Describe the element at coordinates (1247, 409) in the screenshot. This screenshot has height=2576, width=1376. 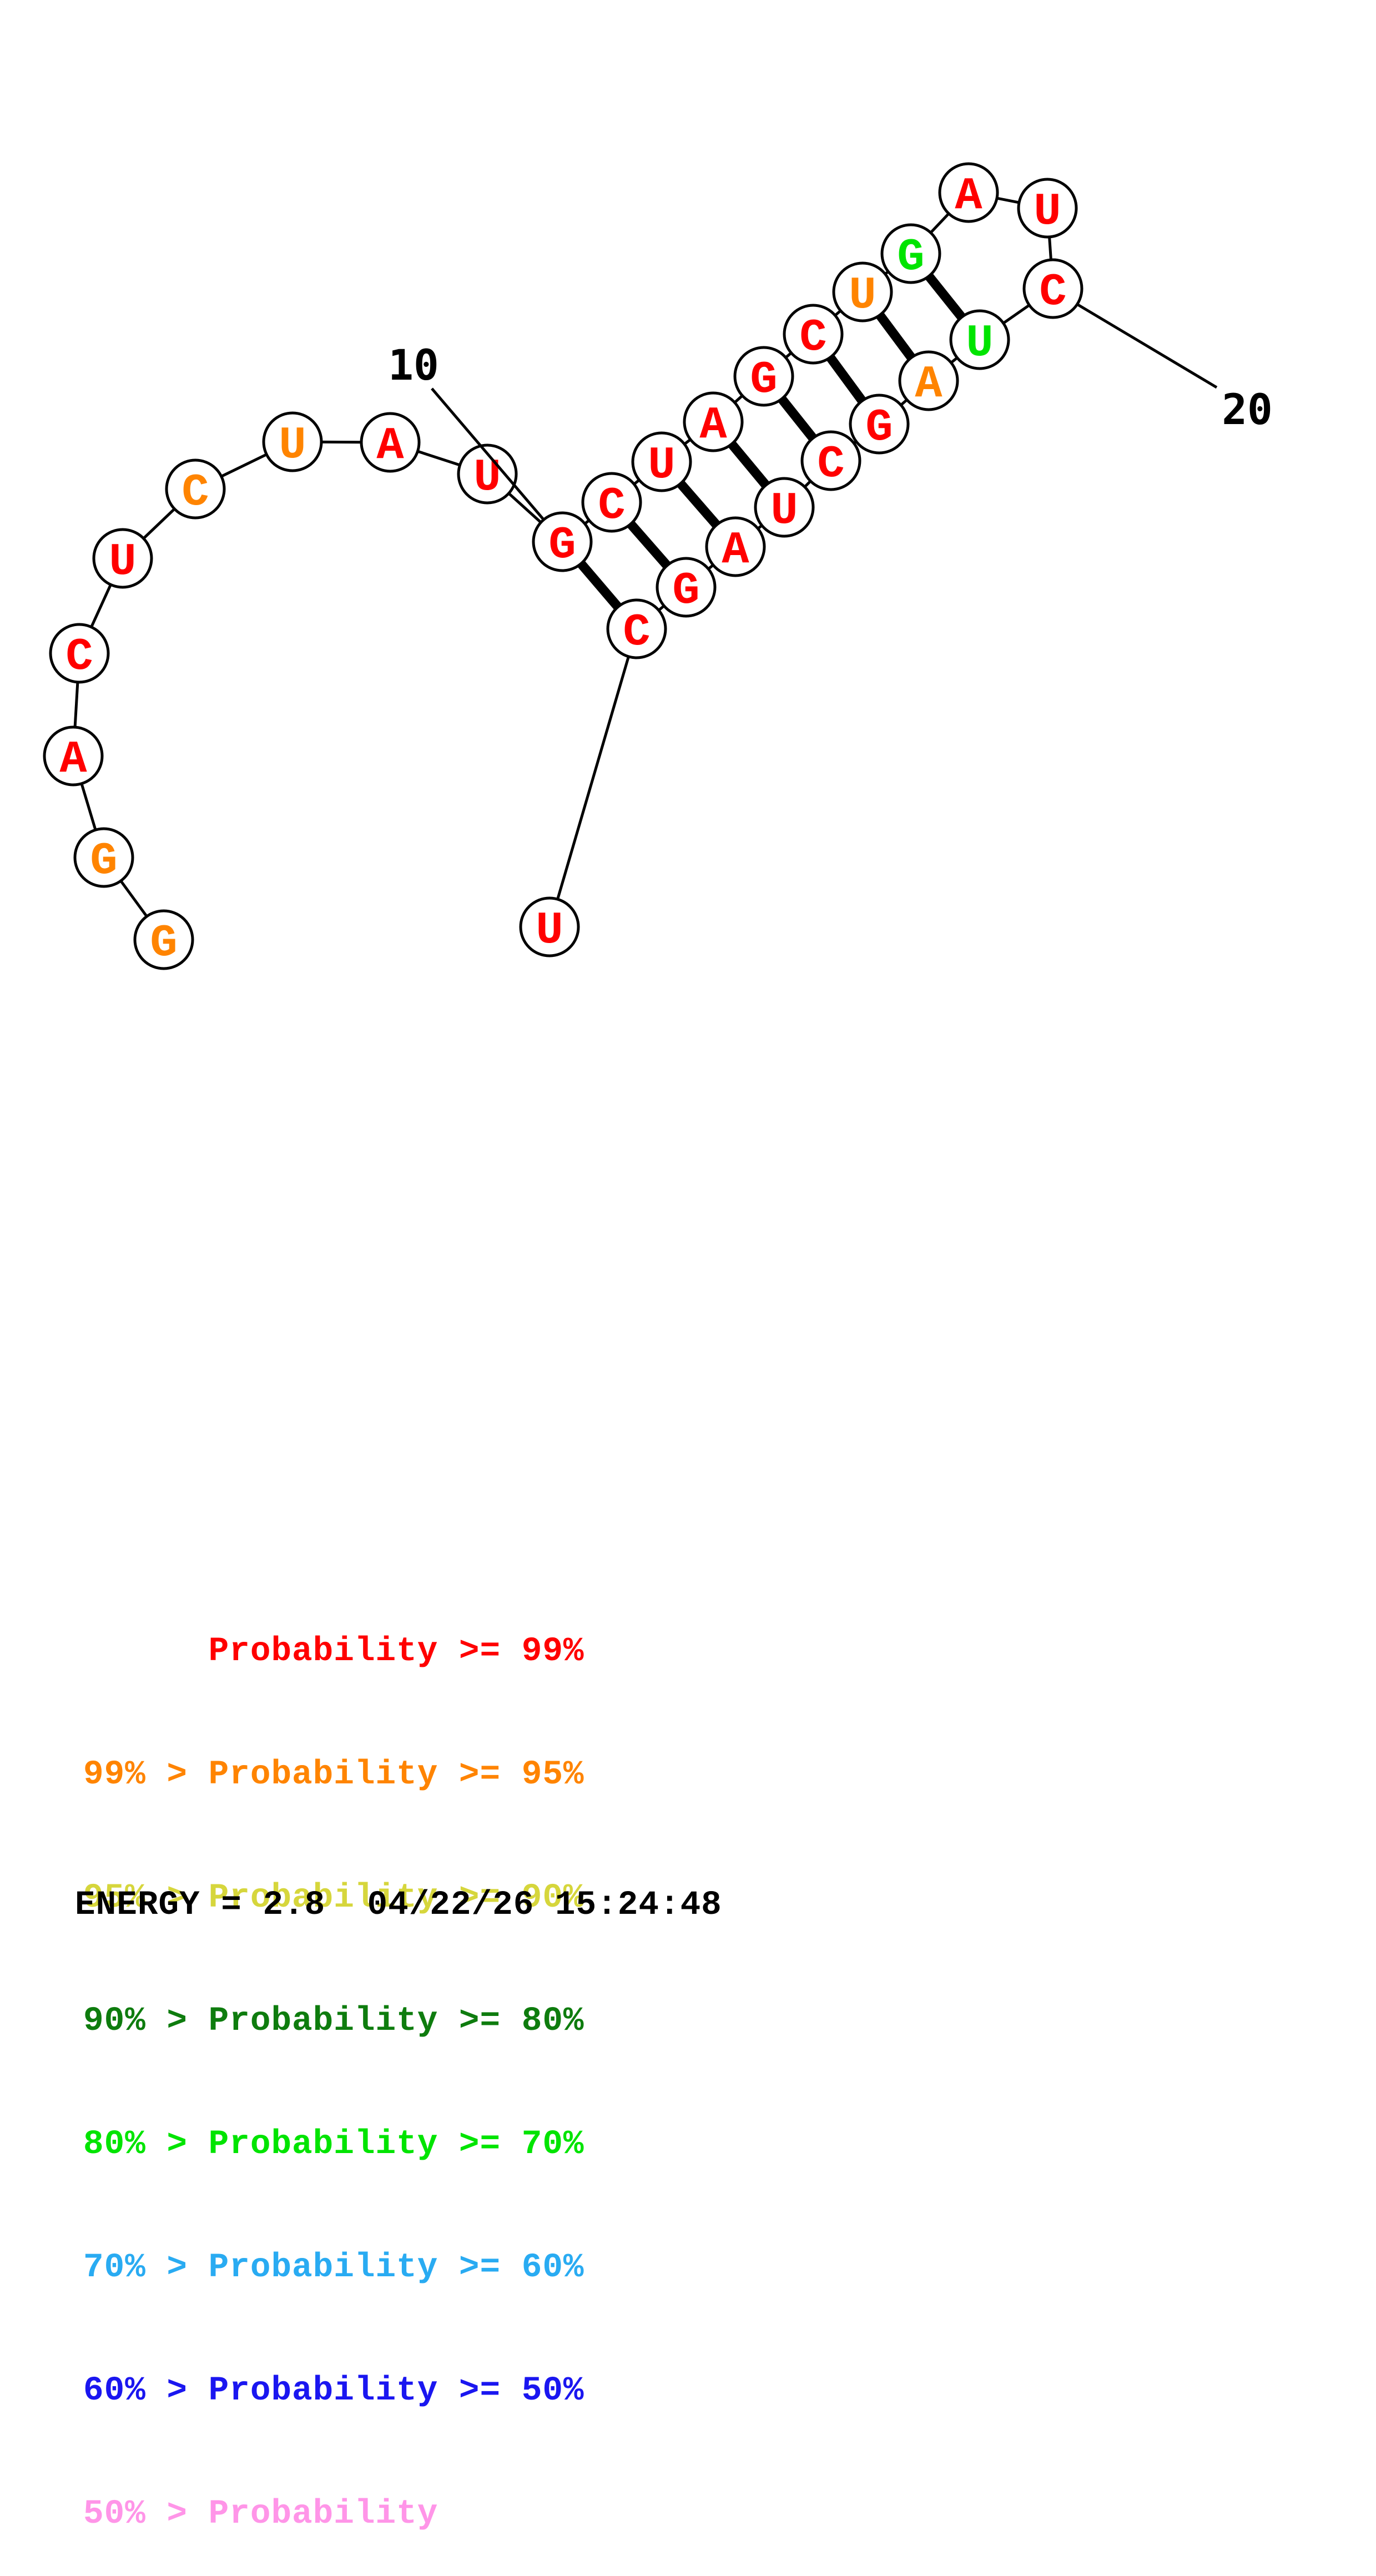
I see `position-label: 20` at that location.